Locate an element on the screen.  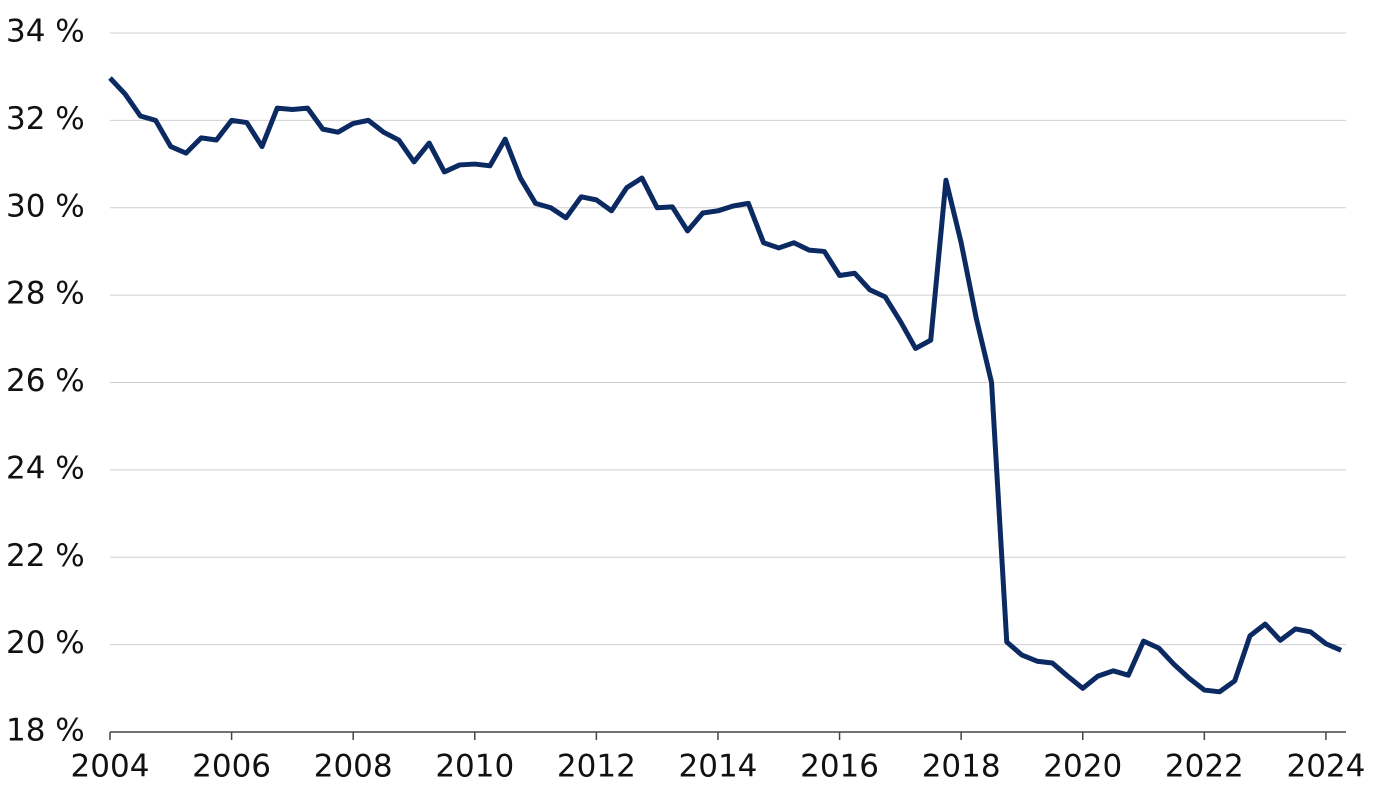
y-tick-label: 30 % is located at coordinates (45, 206).